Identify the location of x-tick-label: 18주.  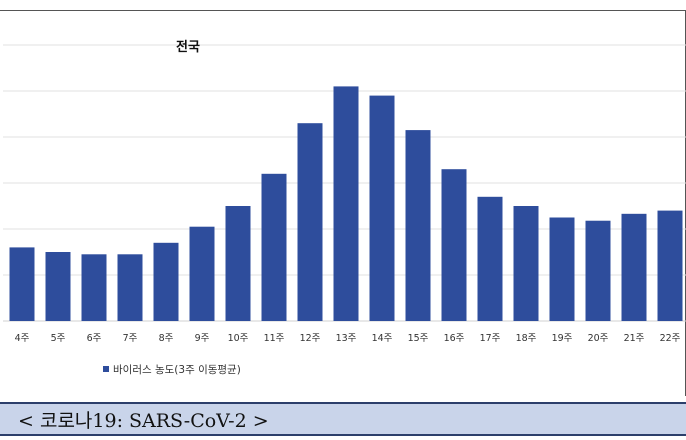
(526, 338).